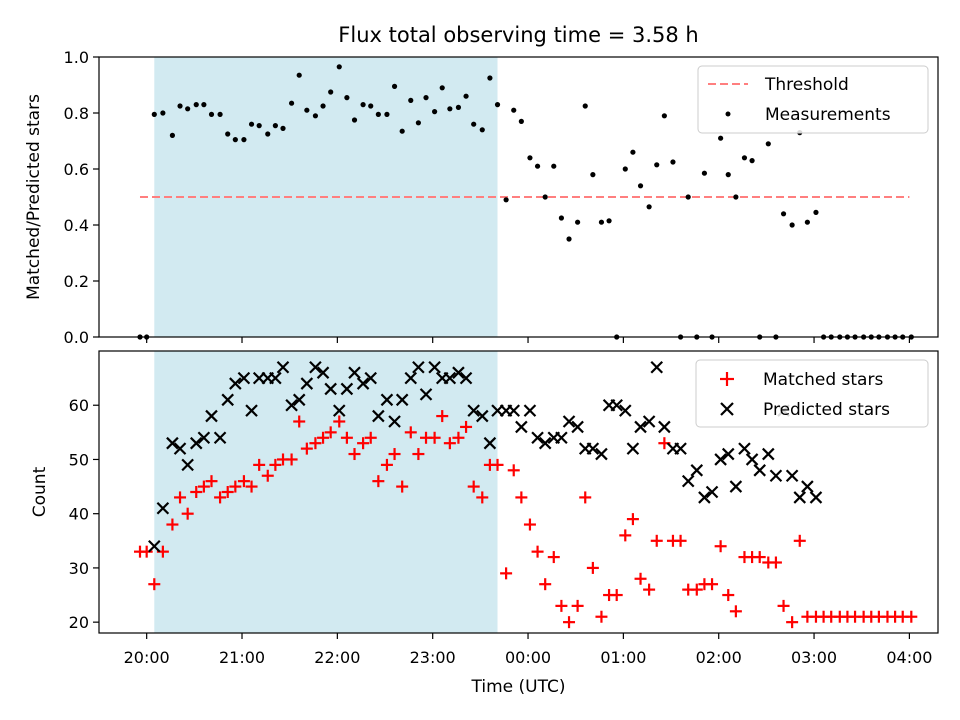 The image size is (960, 720). I want to click on top-y-axis: 0.0 0.2 0.4 0.6 0.8 1.0, so click(81, 197).